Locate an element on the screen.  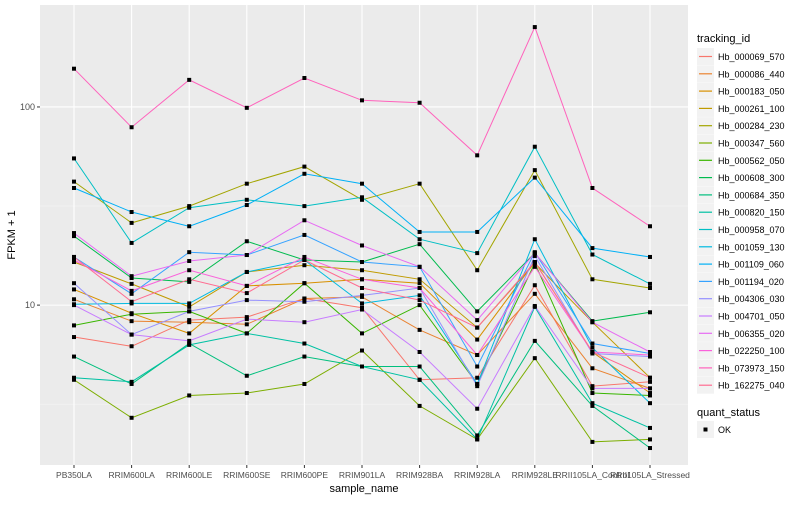
legend-label-ok: OK is located at coordinates (724, 430).